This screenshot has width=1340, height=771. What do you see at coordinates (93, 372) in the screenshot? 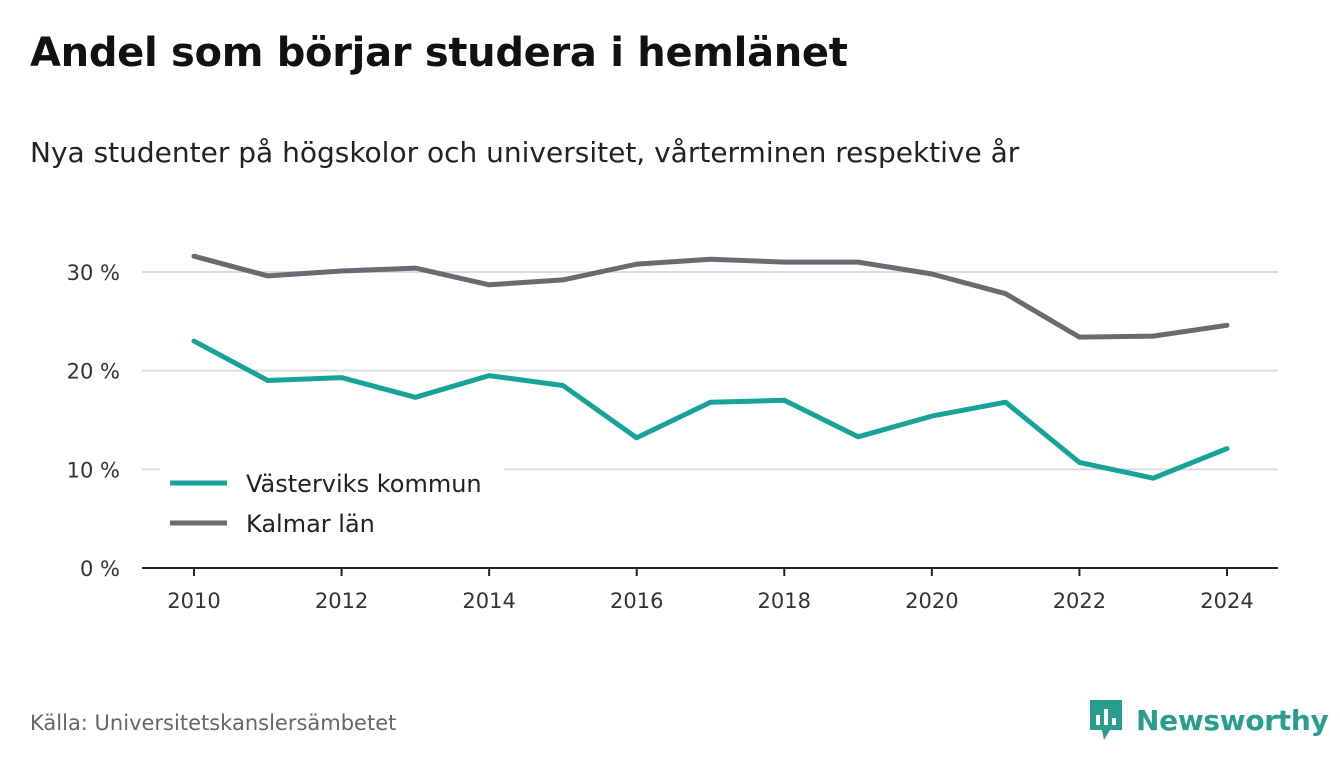
I see `y-tick-label: 20 %` at bounding box center [93, 372].